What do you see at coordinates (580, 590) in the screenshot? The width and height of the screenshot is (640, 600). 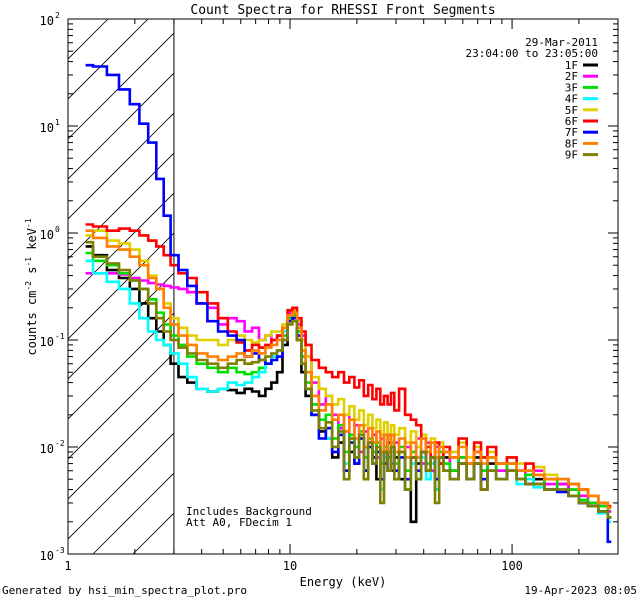 I see `plot-timestamp: 19-Apr-2023 08:05` at bounding box center [580, 590].